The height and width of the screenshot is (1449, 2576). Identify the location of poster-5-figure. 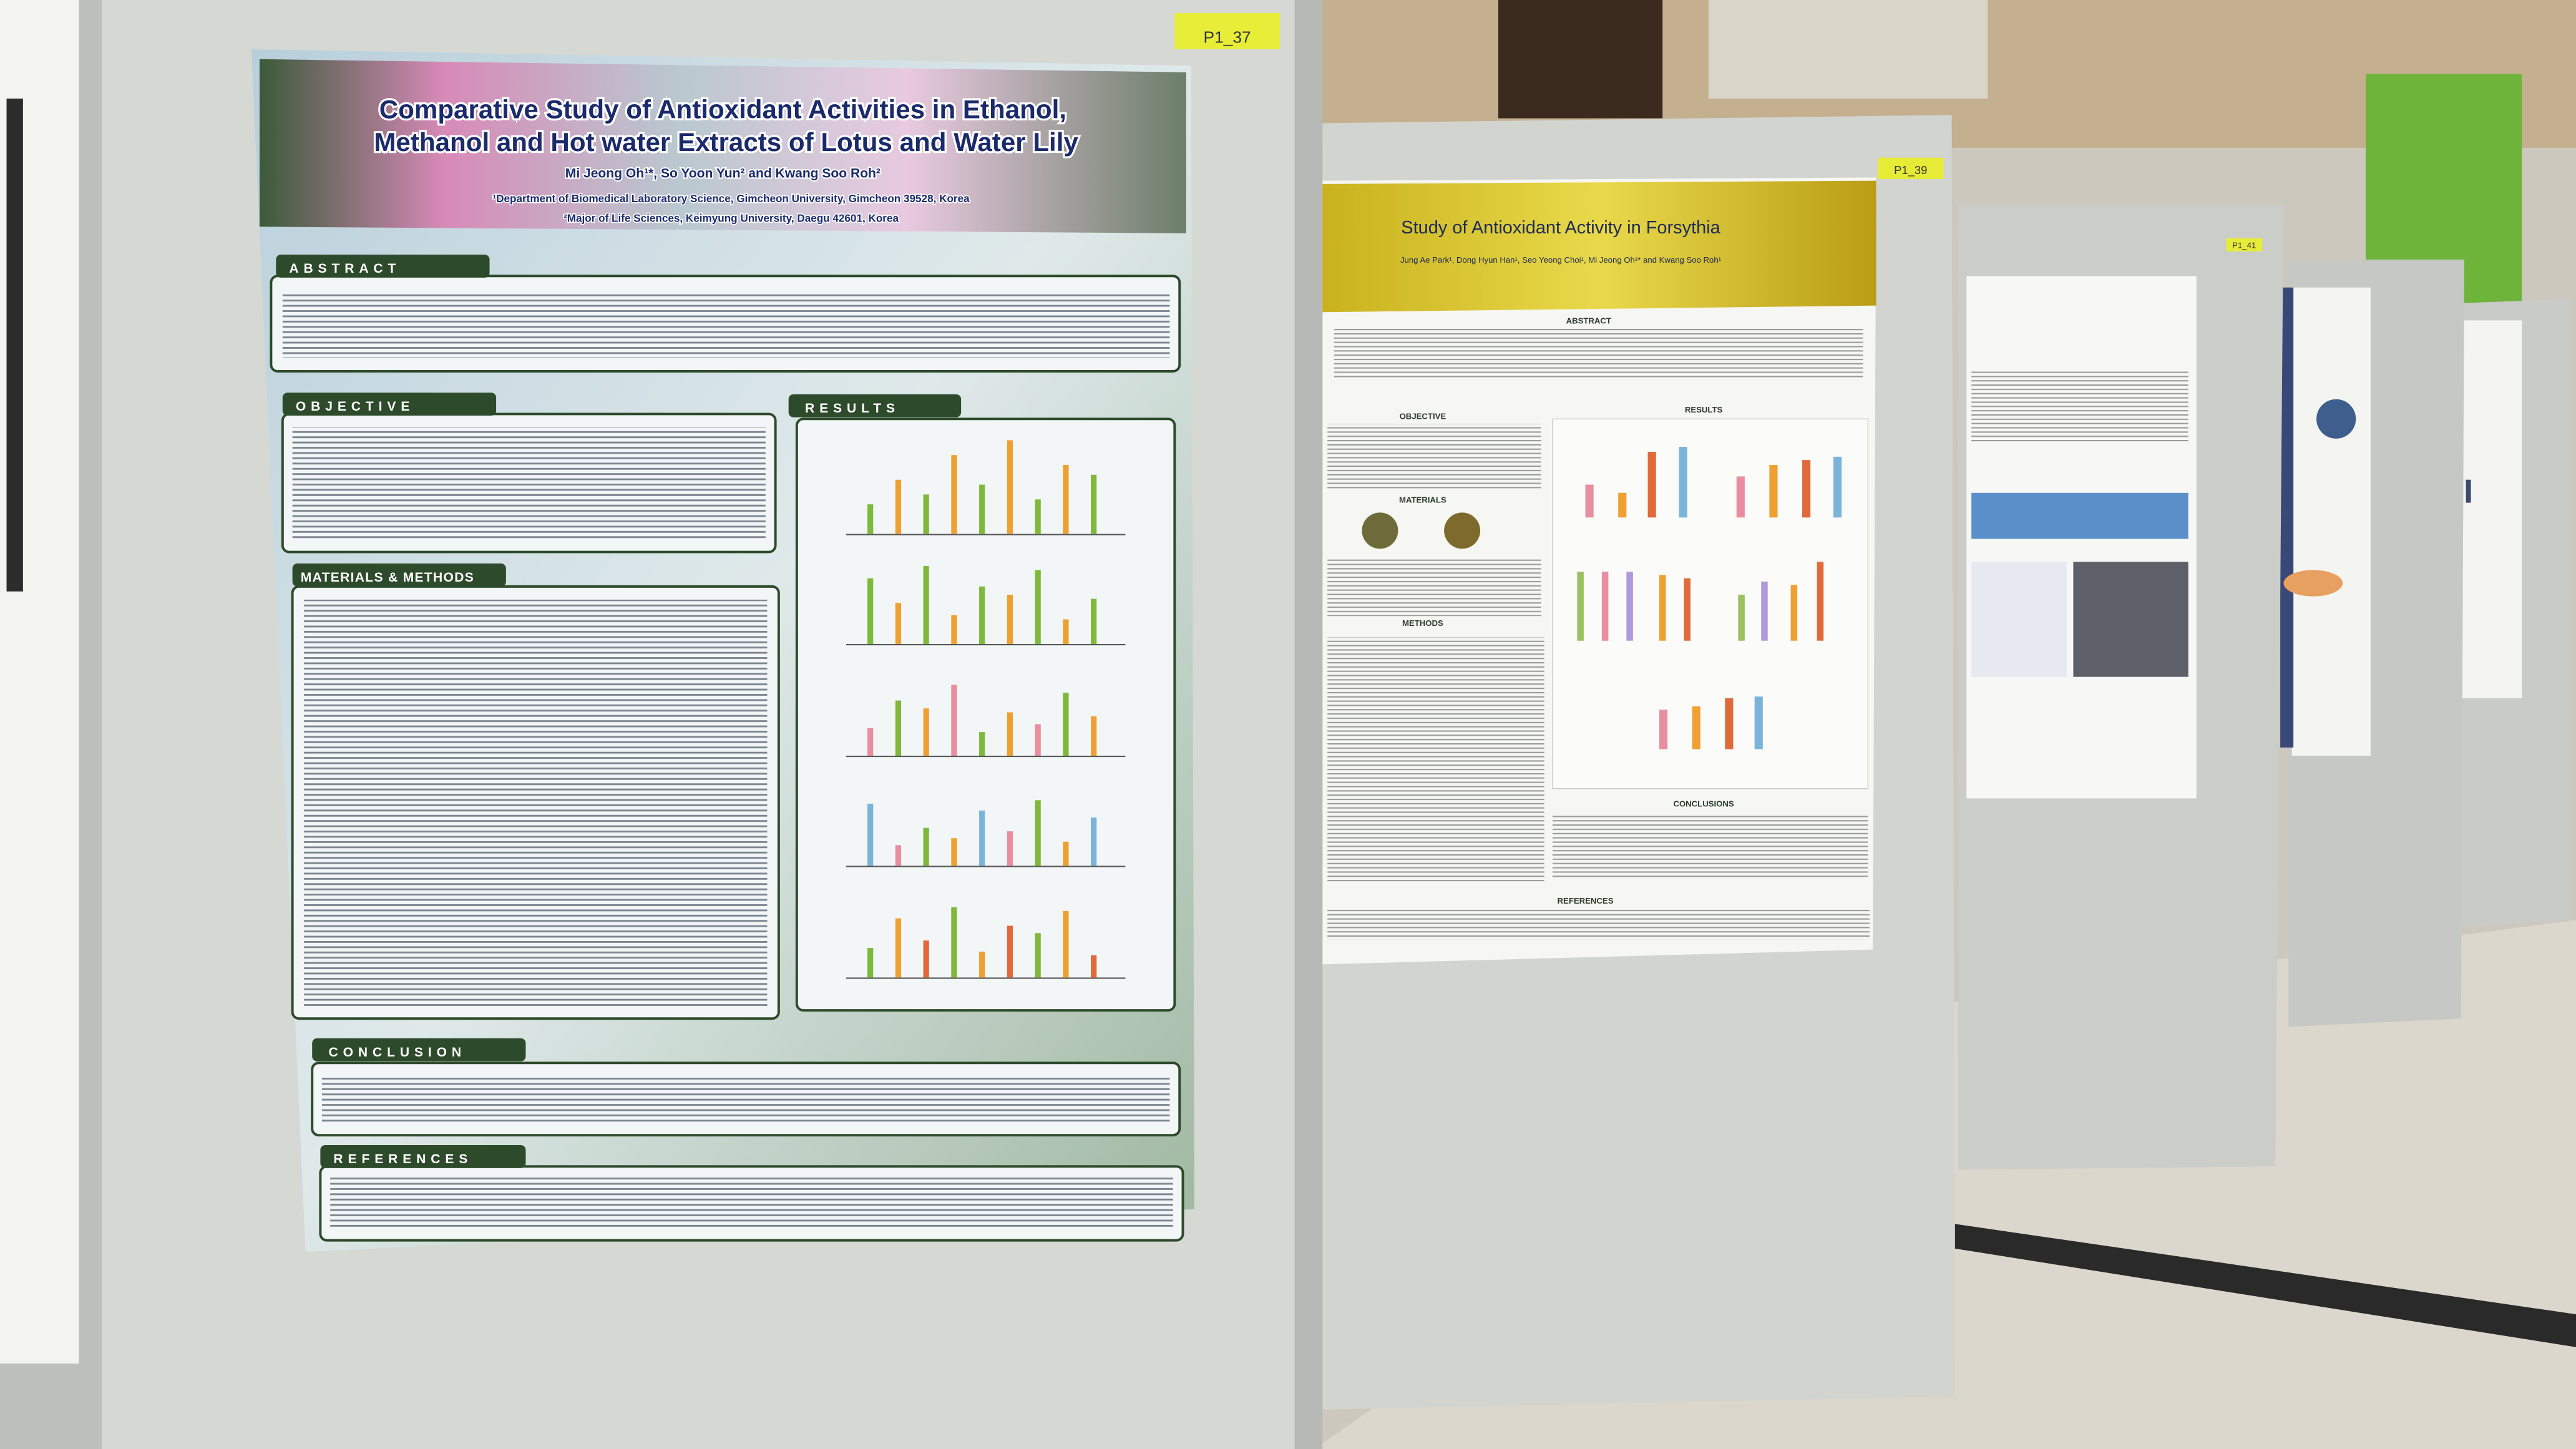
(2468, 491).